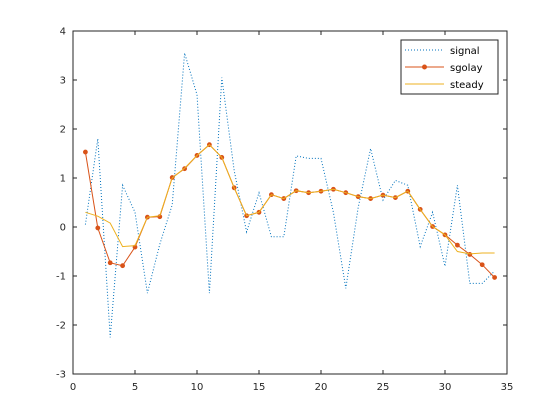  I want to click on y-tick-label: 4, so click(63, 32).